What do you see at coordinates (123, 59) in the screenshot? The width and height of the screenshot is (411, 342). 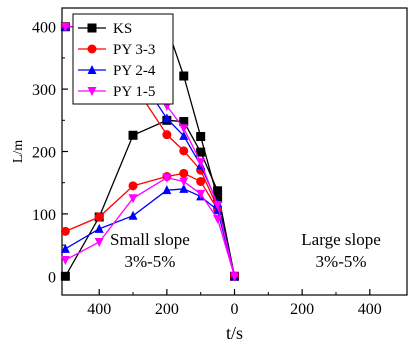 I see `legend: KS PY 3-3 PY 2-4 PY 1-5` at bounding box center [123, 59].